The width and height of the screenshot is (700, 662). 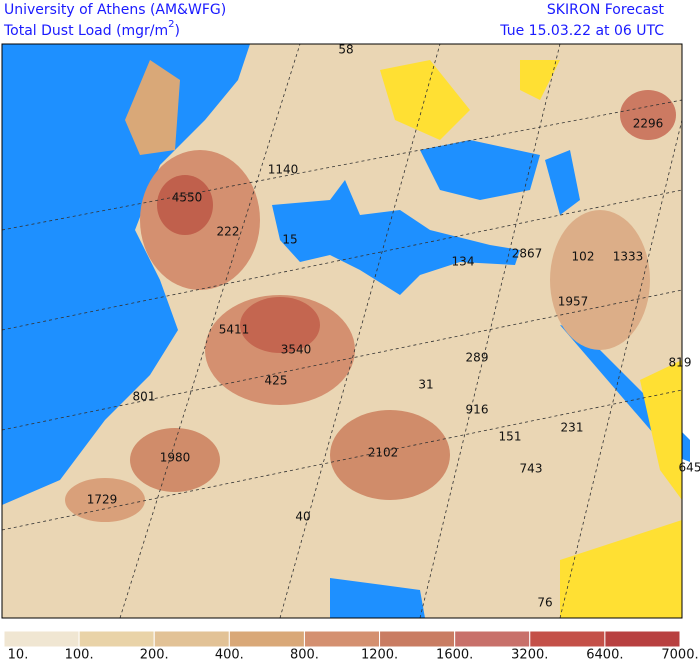 What do you see at coordinates (680, 363) in the screenshot?
I see `map-value: 819` at bounding box center [680, 363].